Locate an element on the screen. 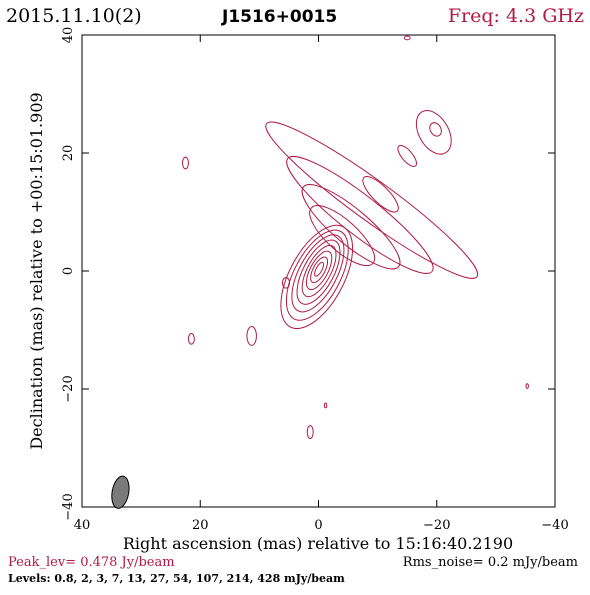 The width and height of the screenshot is (590, 595). beam-layer is located at coordinates (120, 492).